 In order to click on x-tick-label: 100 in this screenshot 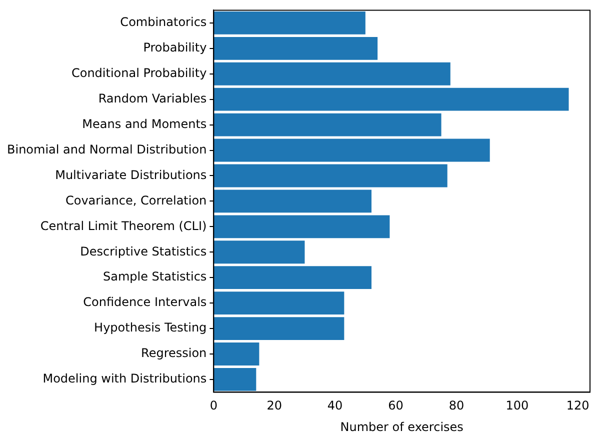, I will do `click(517, 405)`.